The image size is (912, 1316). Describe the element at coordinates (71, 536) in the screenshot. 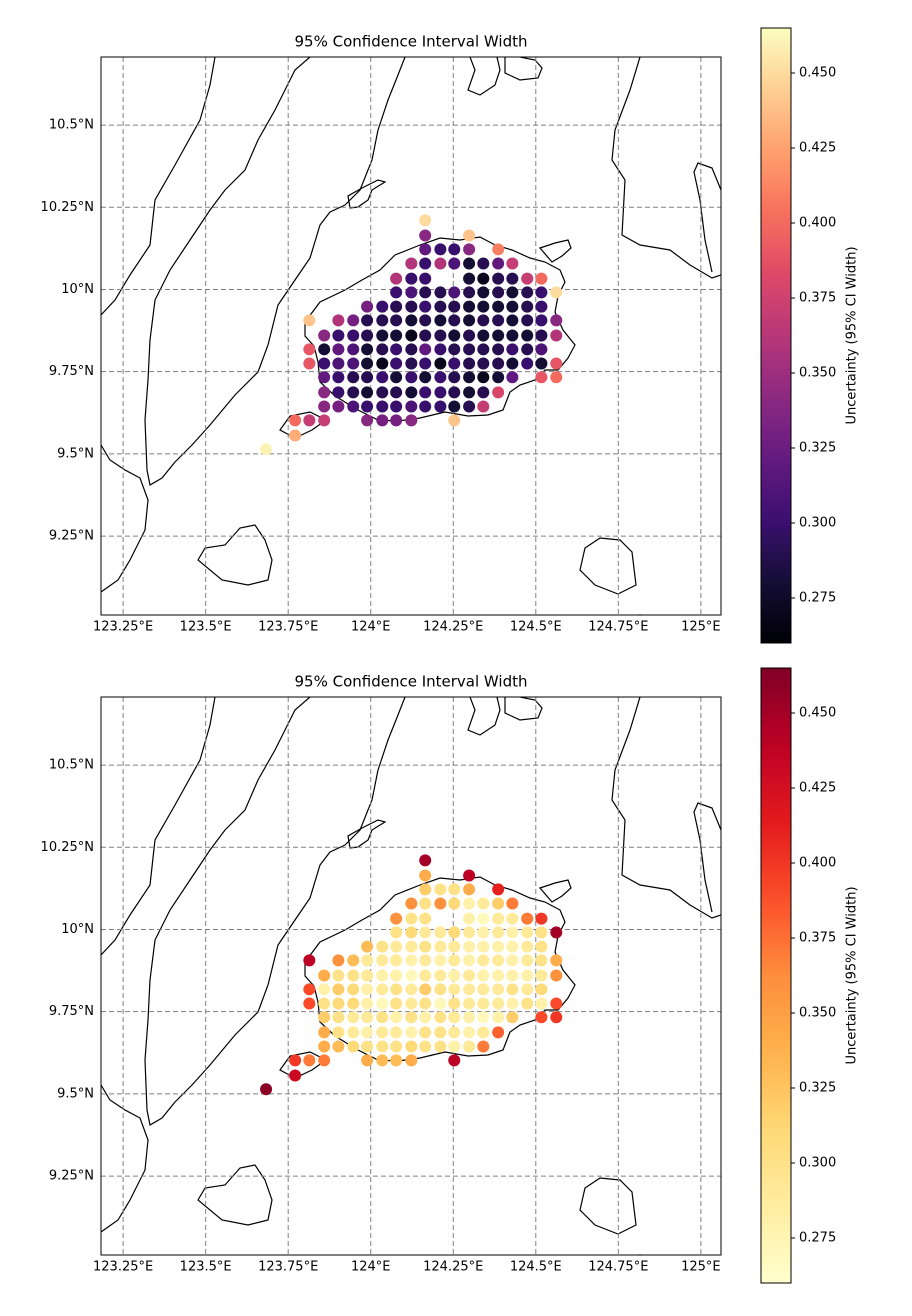

I see `y-tick-label: 9.25°N` at that location.